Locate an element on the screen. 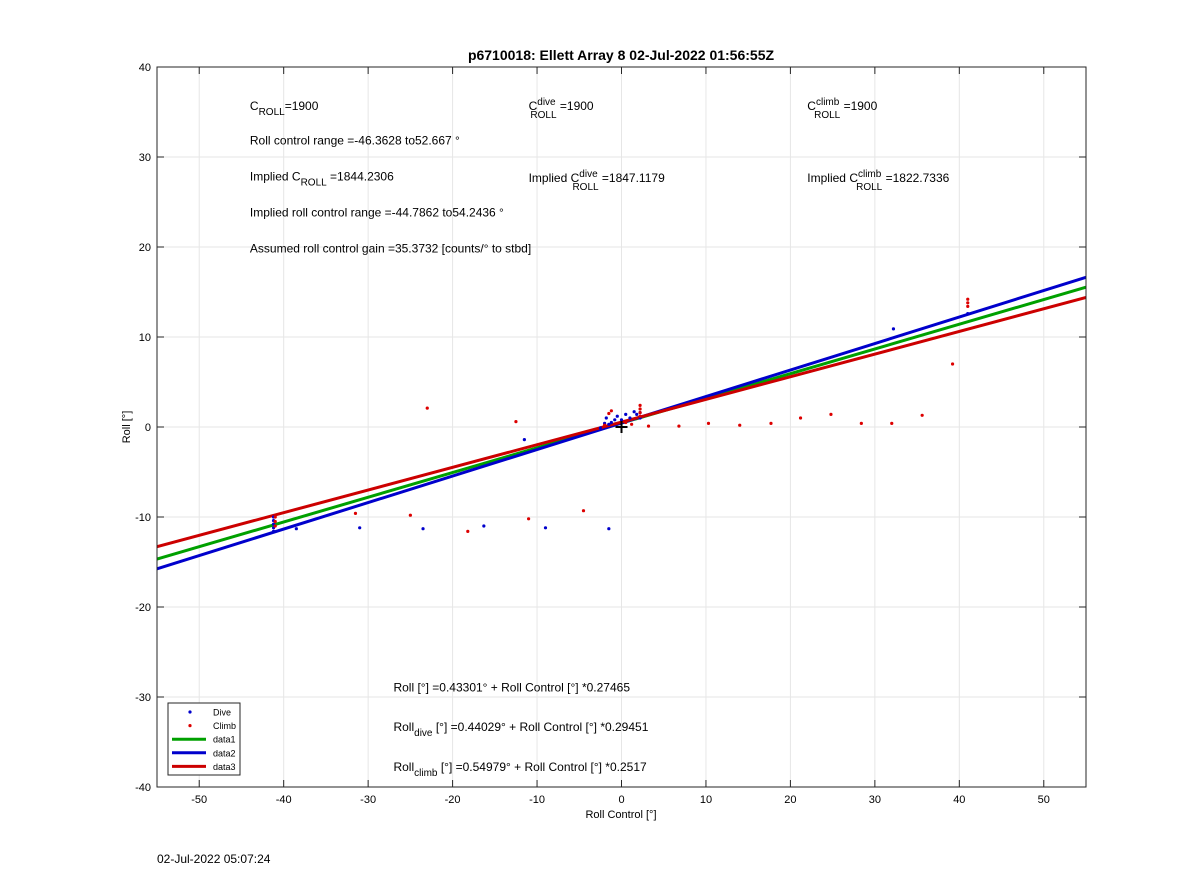 Image resolution: width=1200 pixels, height=885 pixels. y-tick-label: 30 is located at coordinates (145, 158).